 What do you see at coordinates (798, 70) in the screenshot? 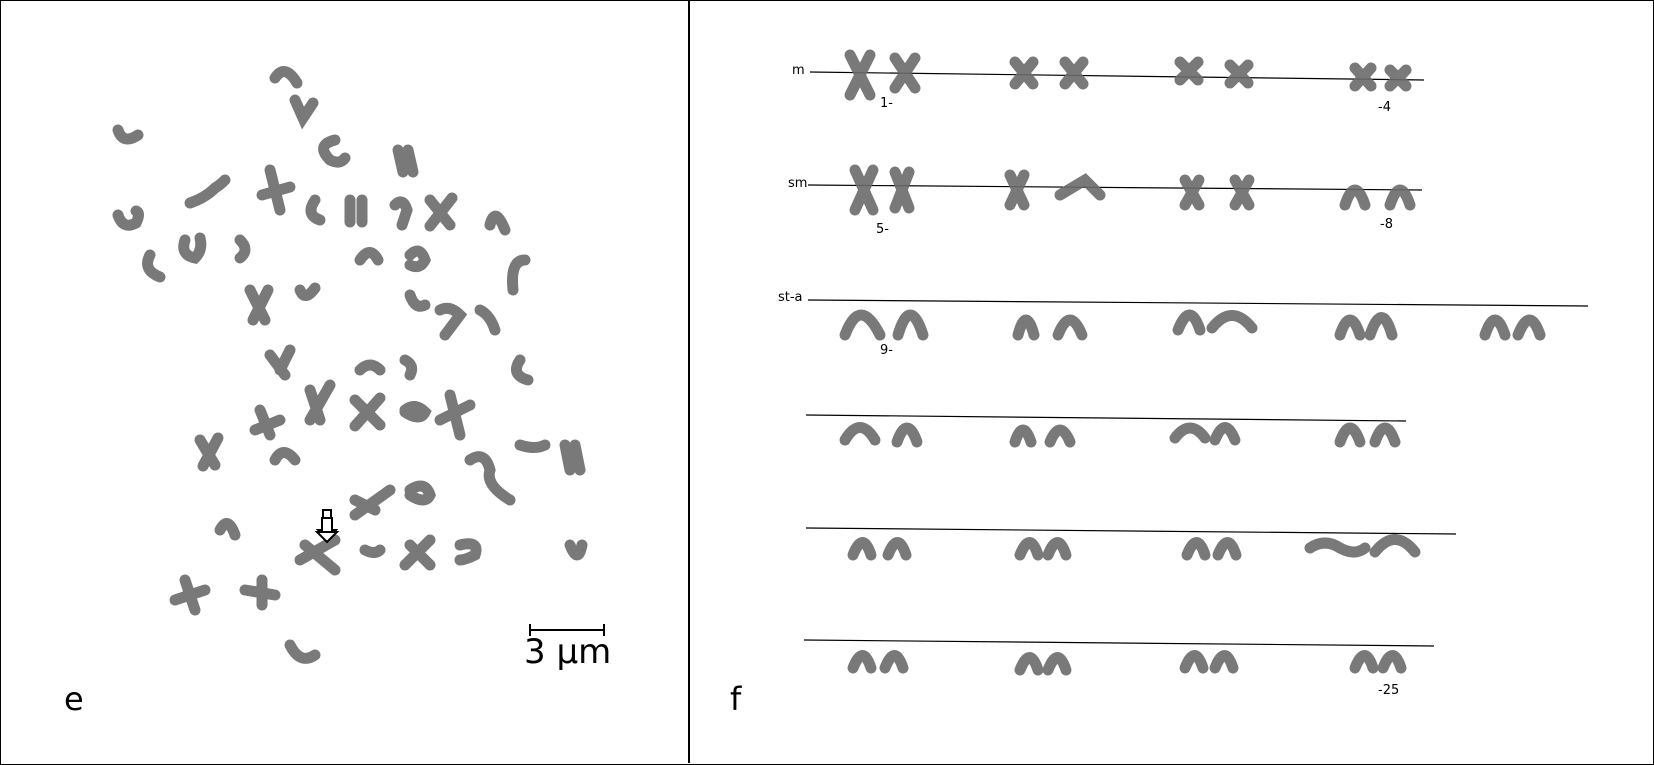
I see `row-label-m: m` at bounding box center [798, 70].